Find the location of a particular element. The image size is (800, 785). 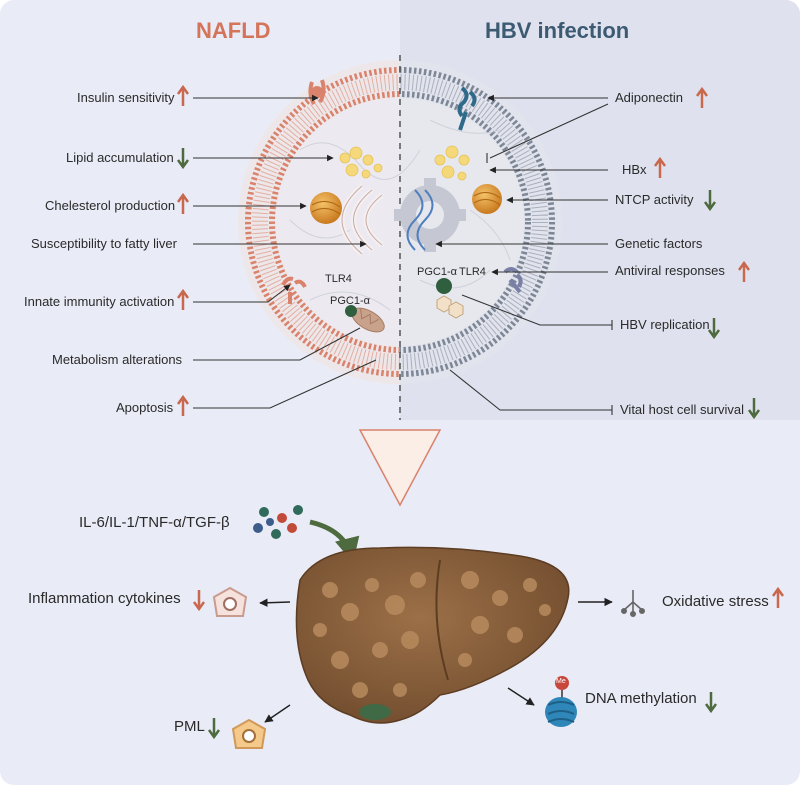

dna-methylation-icon is located at coordinates (561, 701).